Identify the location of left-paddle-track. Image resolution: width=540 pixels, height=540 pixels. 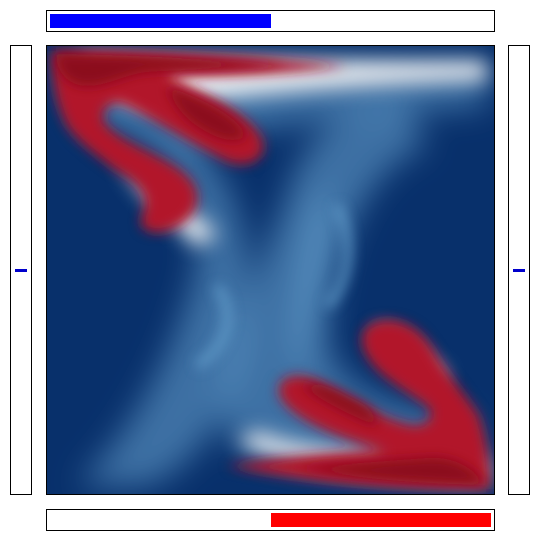
(21, 270).